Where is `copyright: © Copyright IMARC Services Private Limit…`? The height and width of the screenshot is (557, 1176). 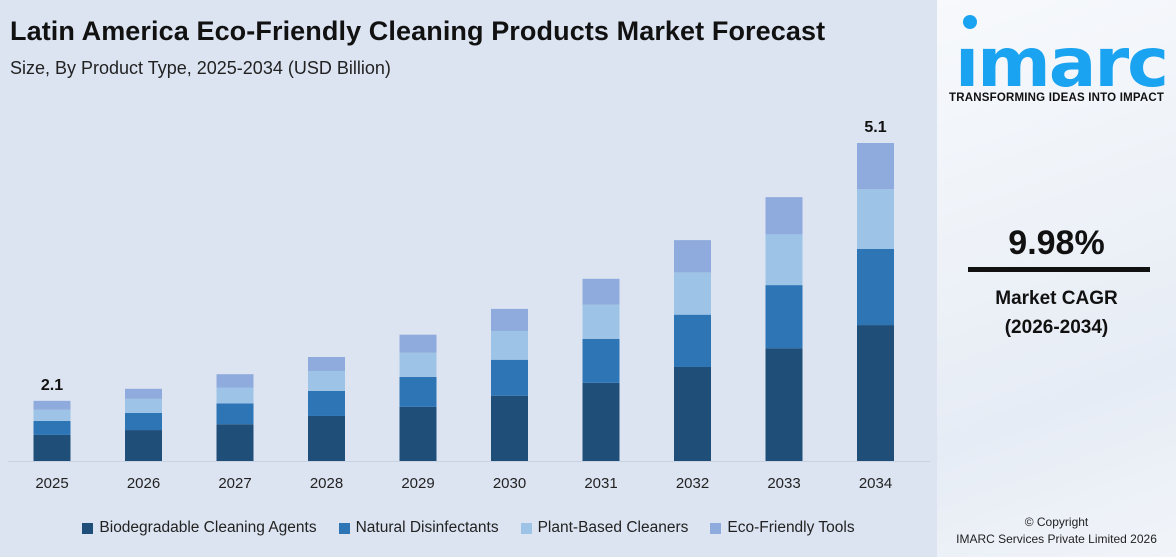 copyright: © Copyright IMARC Services Private Limit… is located at coordinates (1056, 531).